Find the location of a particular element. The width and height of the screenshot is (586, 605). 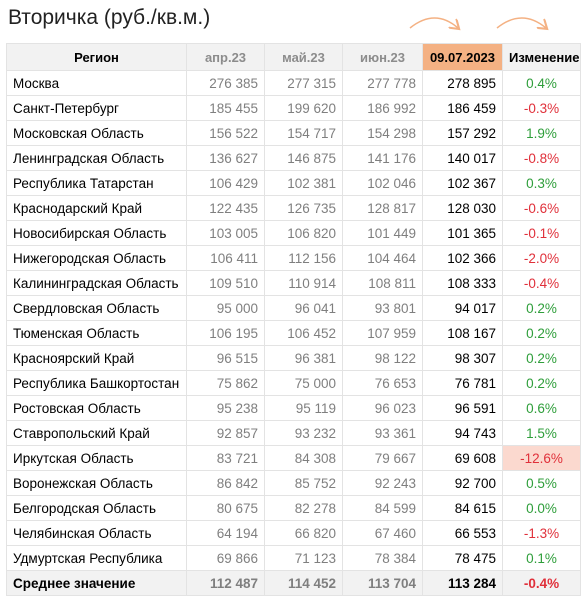

jun-cell: 76 653 is located at coordinates (382, 383).